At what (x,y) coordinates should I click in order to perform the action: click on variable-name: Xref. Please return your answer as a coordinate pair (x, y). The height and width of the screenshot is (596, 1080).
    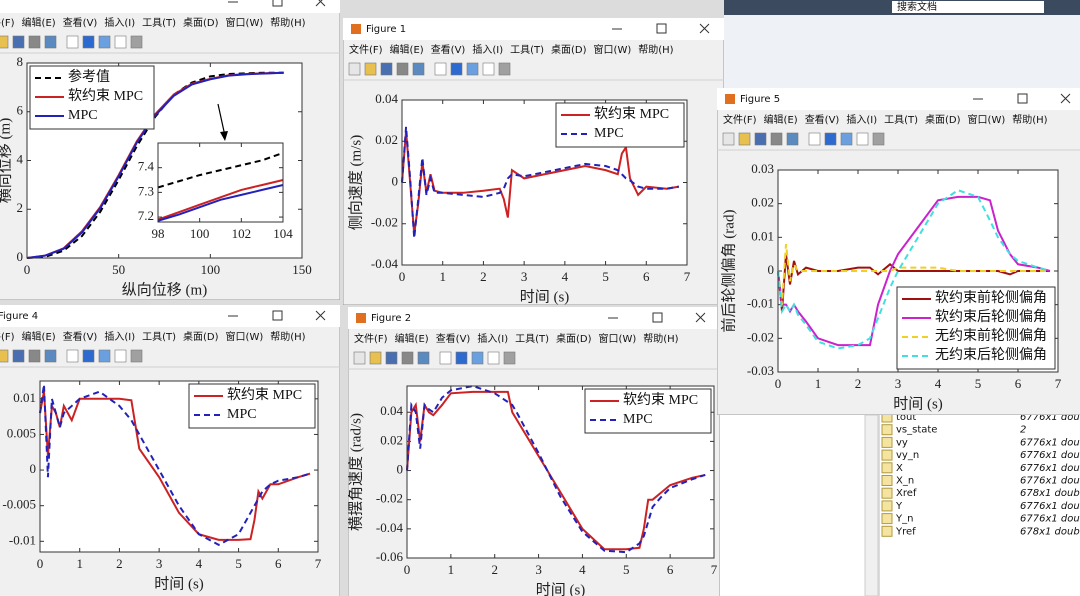
    Looking at the image, I should click on (906, 493).